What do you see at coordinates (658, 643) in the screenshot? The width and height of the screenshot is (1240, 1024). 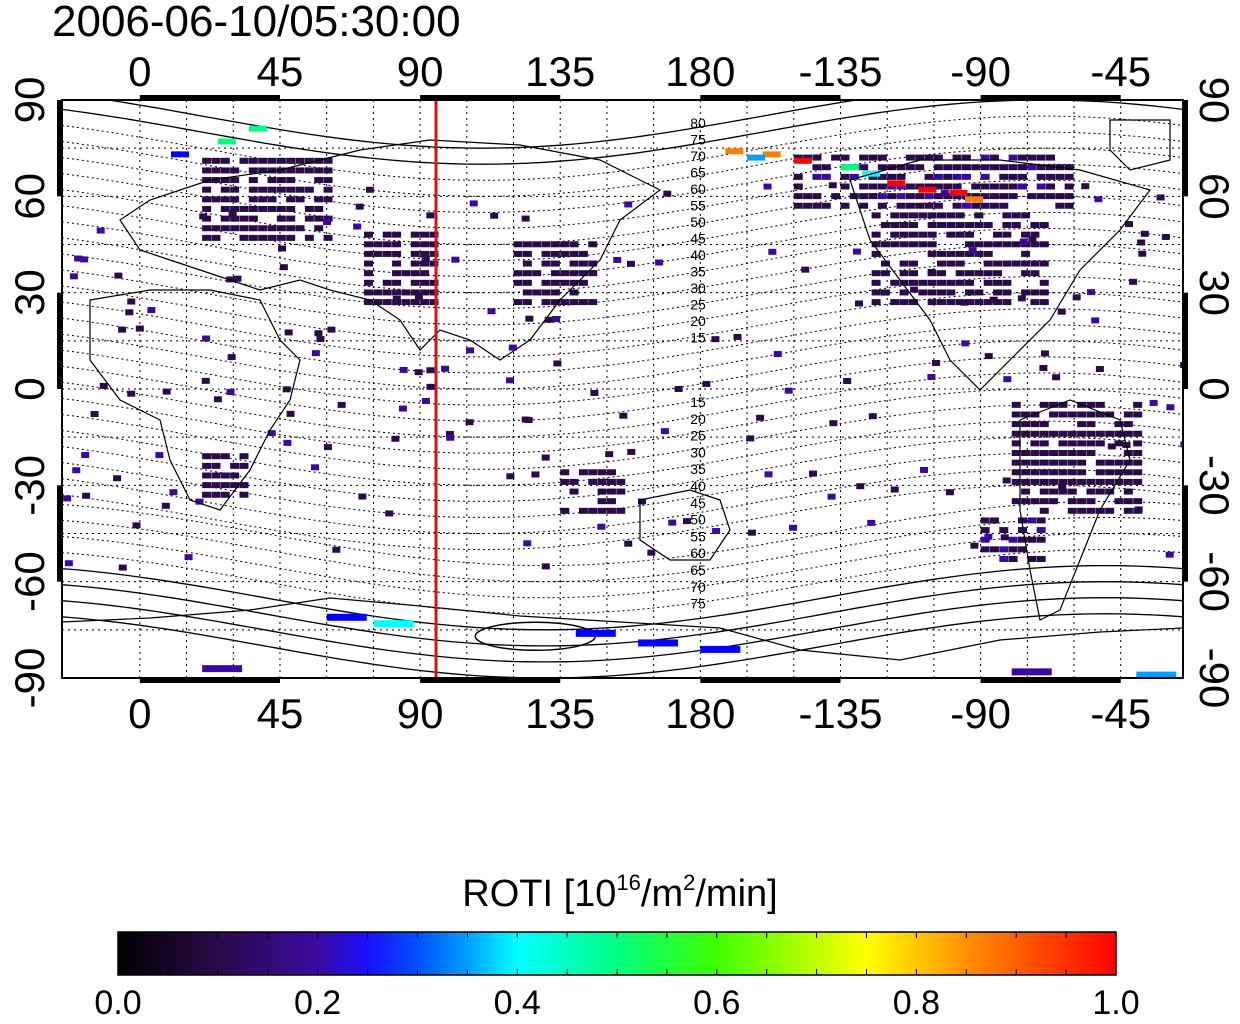 I see `roti-cell-polar` at bounding box center [658, 643].